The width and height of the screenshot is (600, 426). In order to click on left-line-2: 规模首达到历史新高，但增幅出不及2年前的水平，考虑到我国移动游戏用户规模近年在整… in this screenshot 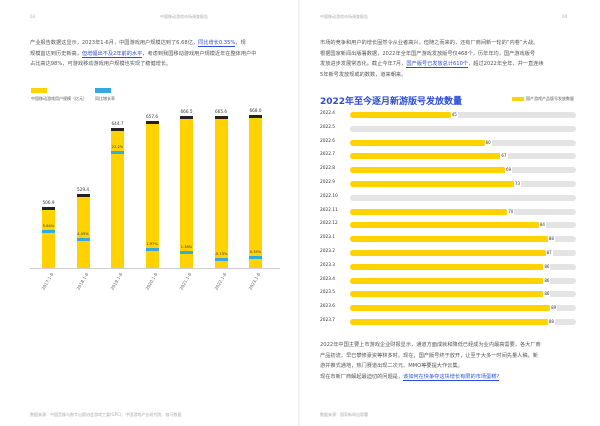, I will do `click(143, 54)`.